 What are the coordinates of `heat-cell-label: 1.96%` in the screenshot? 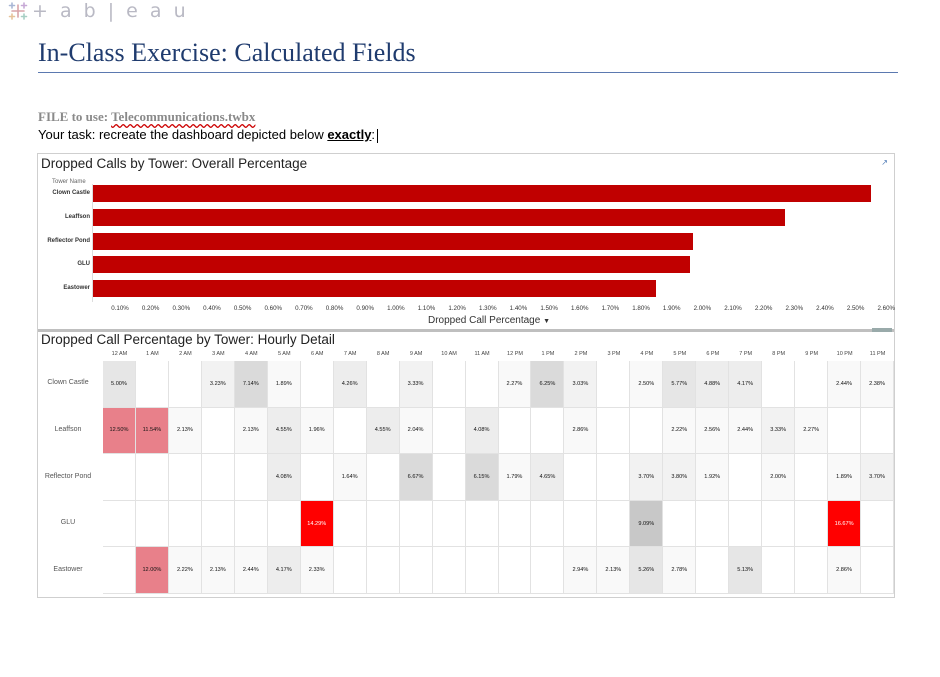 It's located at (316, 430).